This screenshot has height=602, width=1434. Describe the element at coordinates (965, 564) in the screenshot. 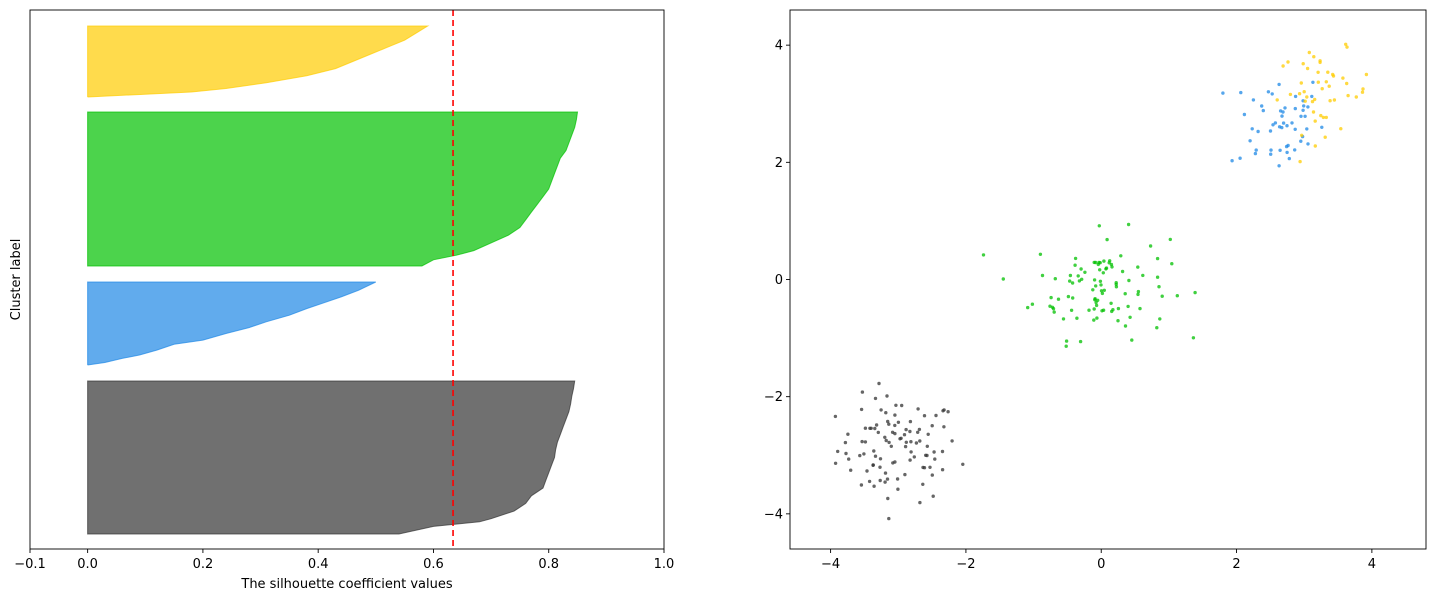

I see `x-tick-label: −2` at that location.